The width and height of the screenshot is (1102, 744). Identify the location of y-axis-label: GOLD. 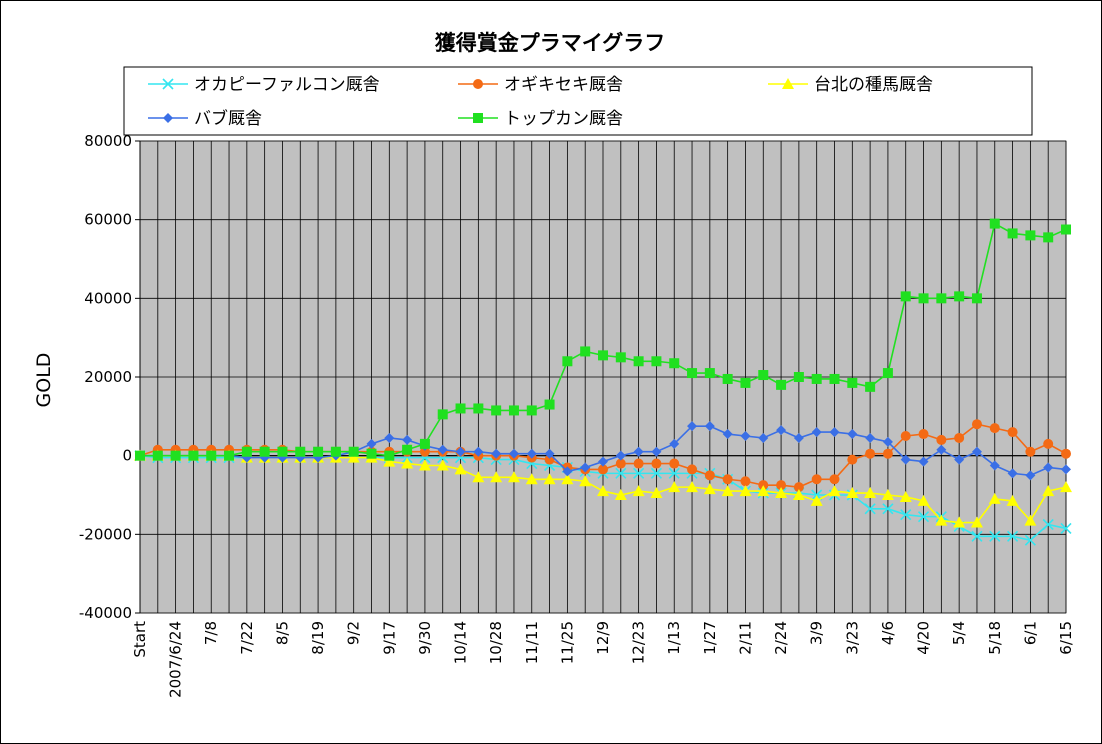
(44, 380).